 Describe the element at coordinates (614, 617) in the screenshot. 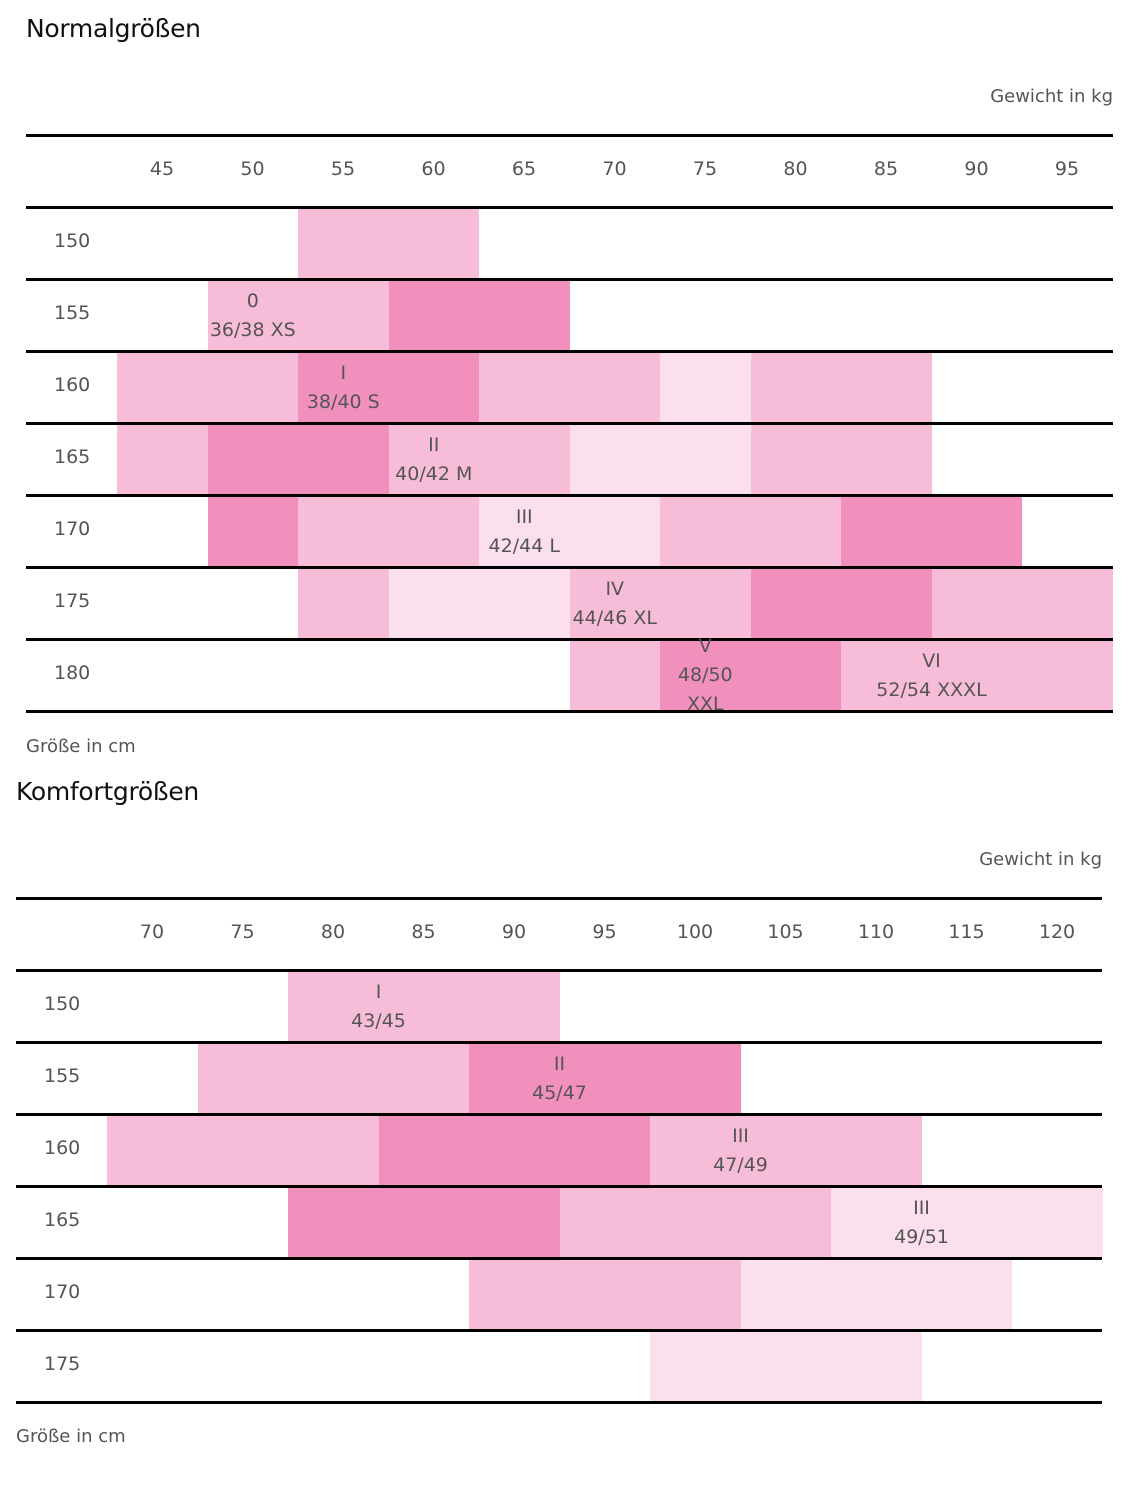

I see `size-label: 44/46 XL` at that location.